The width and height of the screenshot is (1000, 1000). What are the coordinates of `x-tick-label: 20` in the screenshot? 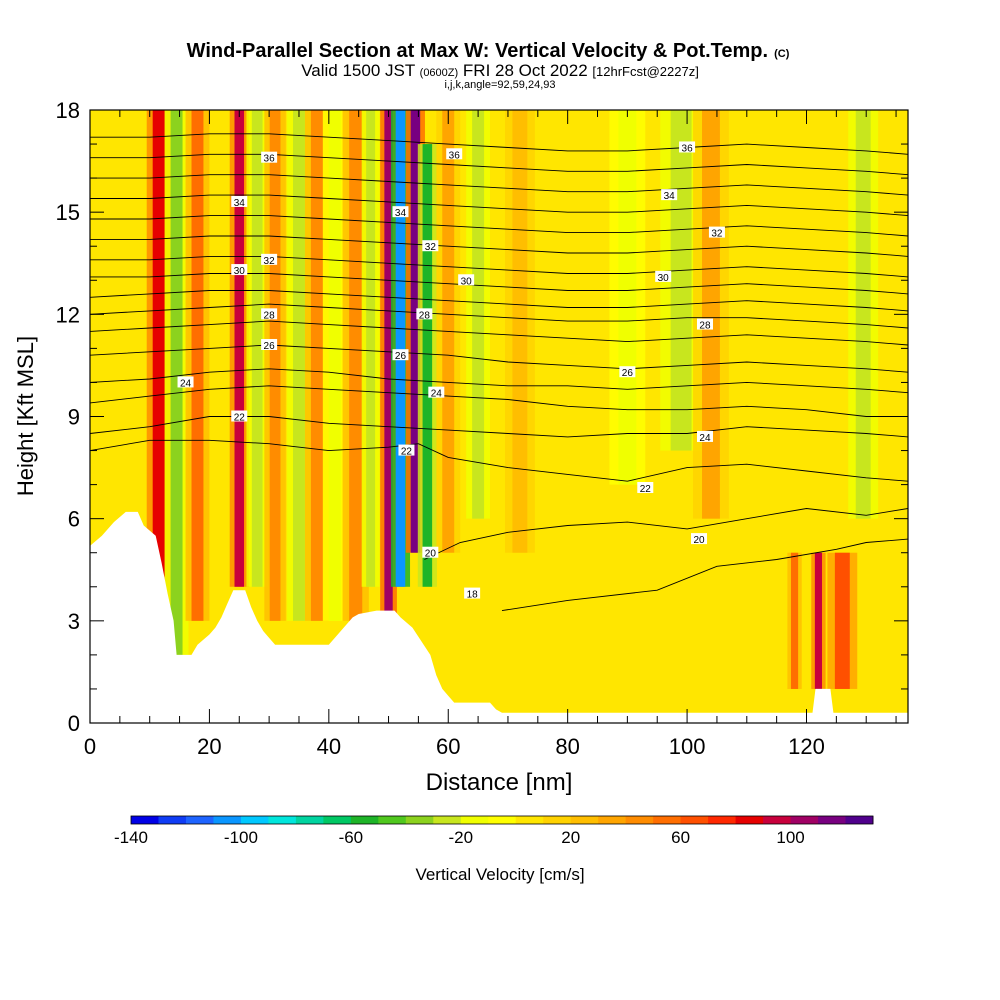 It's located at (209, 746).